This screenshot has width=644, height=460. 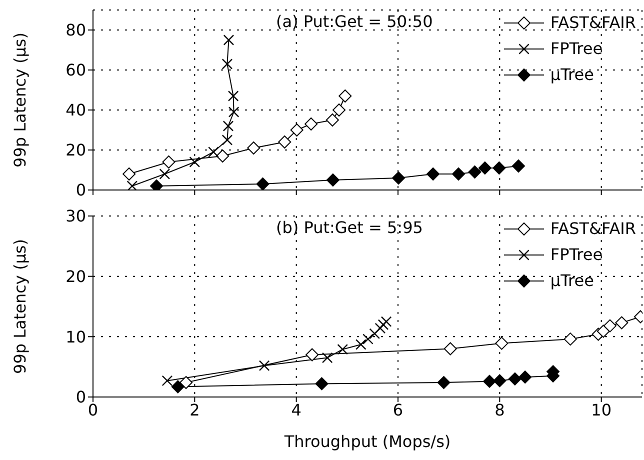 I want to click on x-tick-label: 4, so click(x=296, y=410).